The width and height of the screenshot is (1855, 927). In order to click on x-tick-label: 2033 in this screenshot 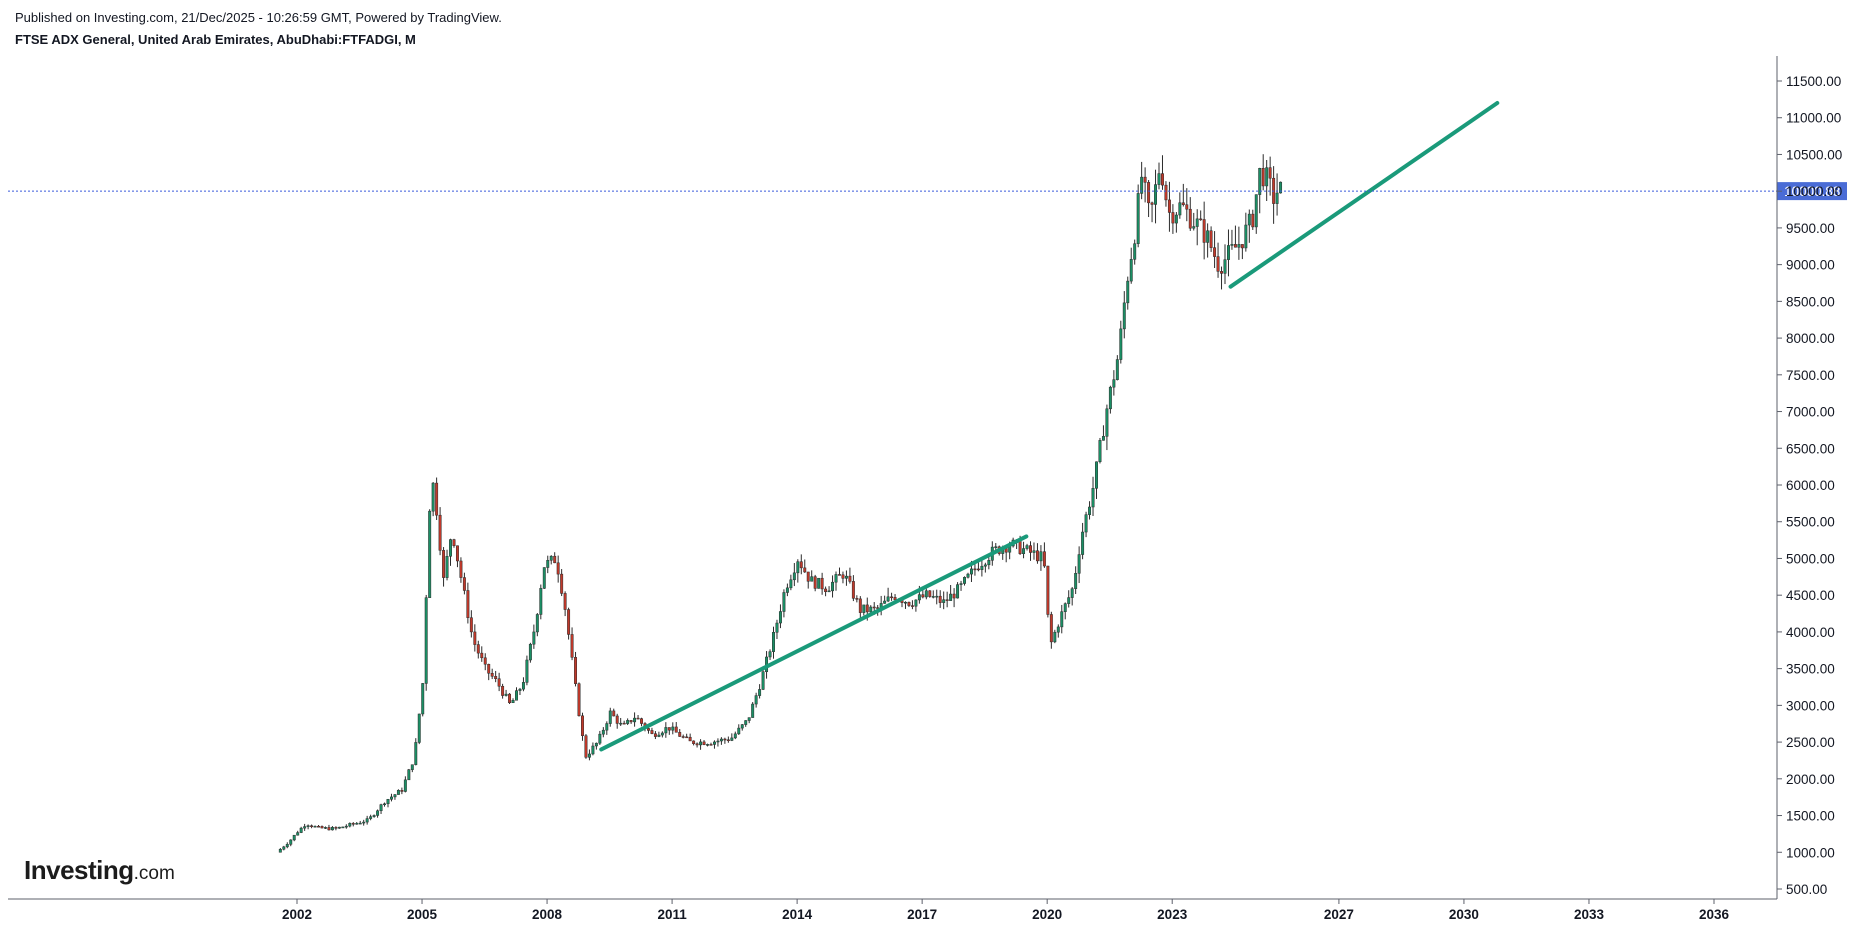, I will do `click(1589, 914)`.